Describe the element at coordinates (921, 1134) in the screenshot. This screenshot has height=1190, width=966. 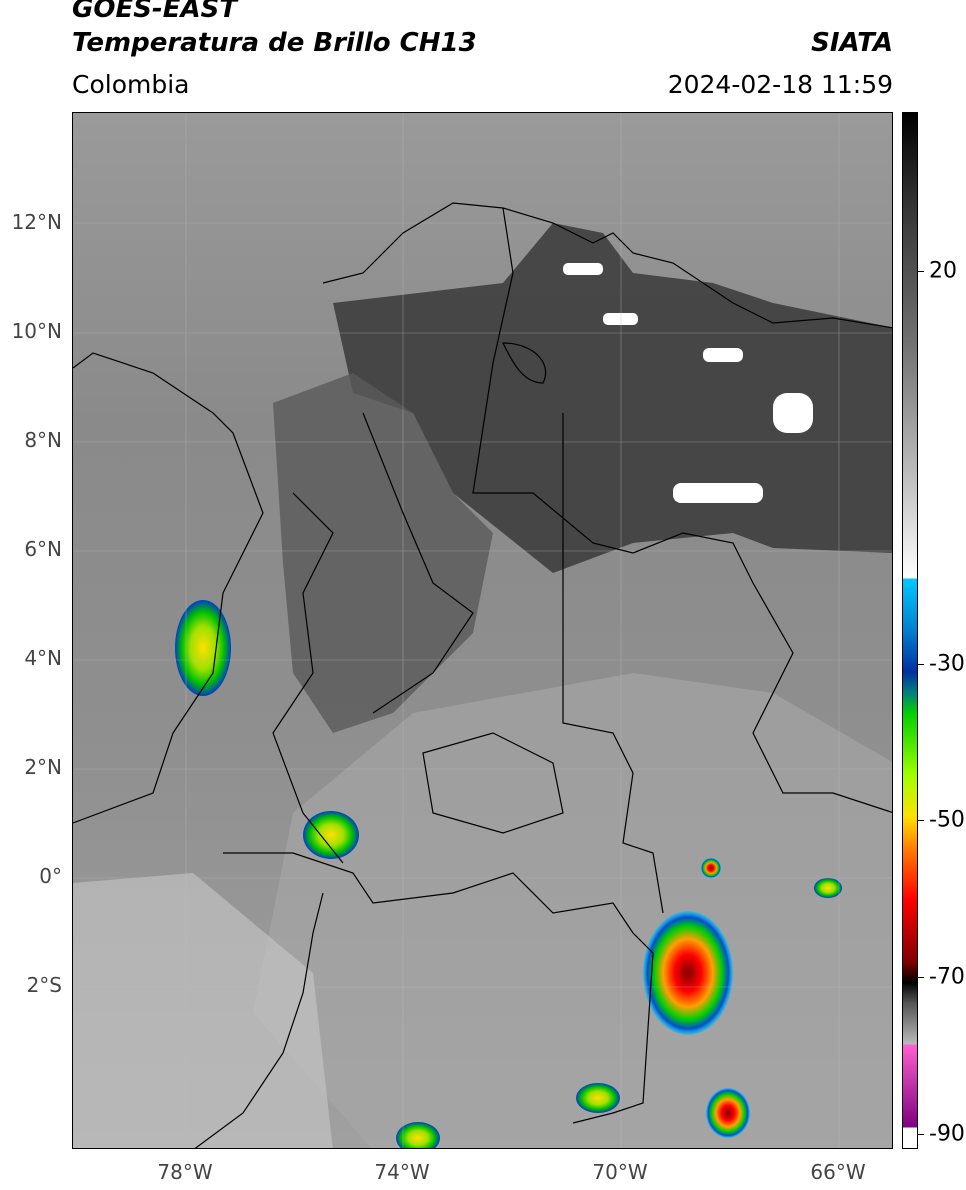
I see `colorbar-tick-minus90` at that location.